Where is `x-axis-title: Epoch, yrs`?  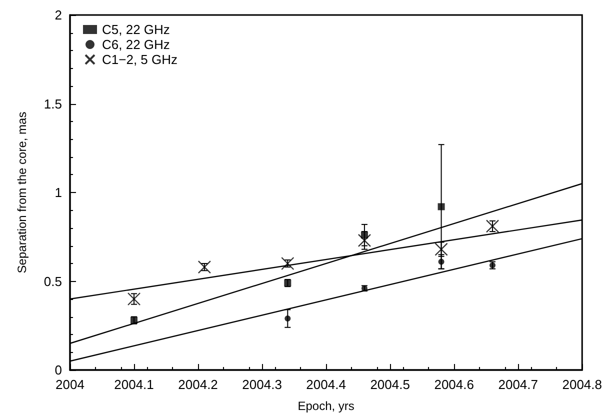 x-axis-title: Epoch, yrs is located at coordinates (326, 406).